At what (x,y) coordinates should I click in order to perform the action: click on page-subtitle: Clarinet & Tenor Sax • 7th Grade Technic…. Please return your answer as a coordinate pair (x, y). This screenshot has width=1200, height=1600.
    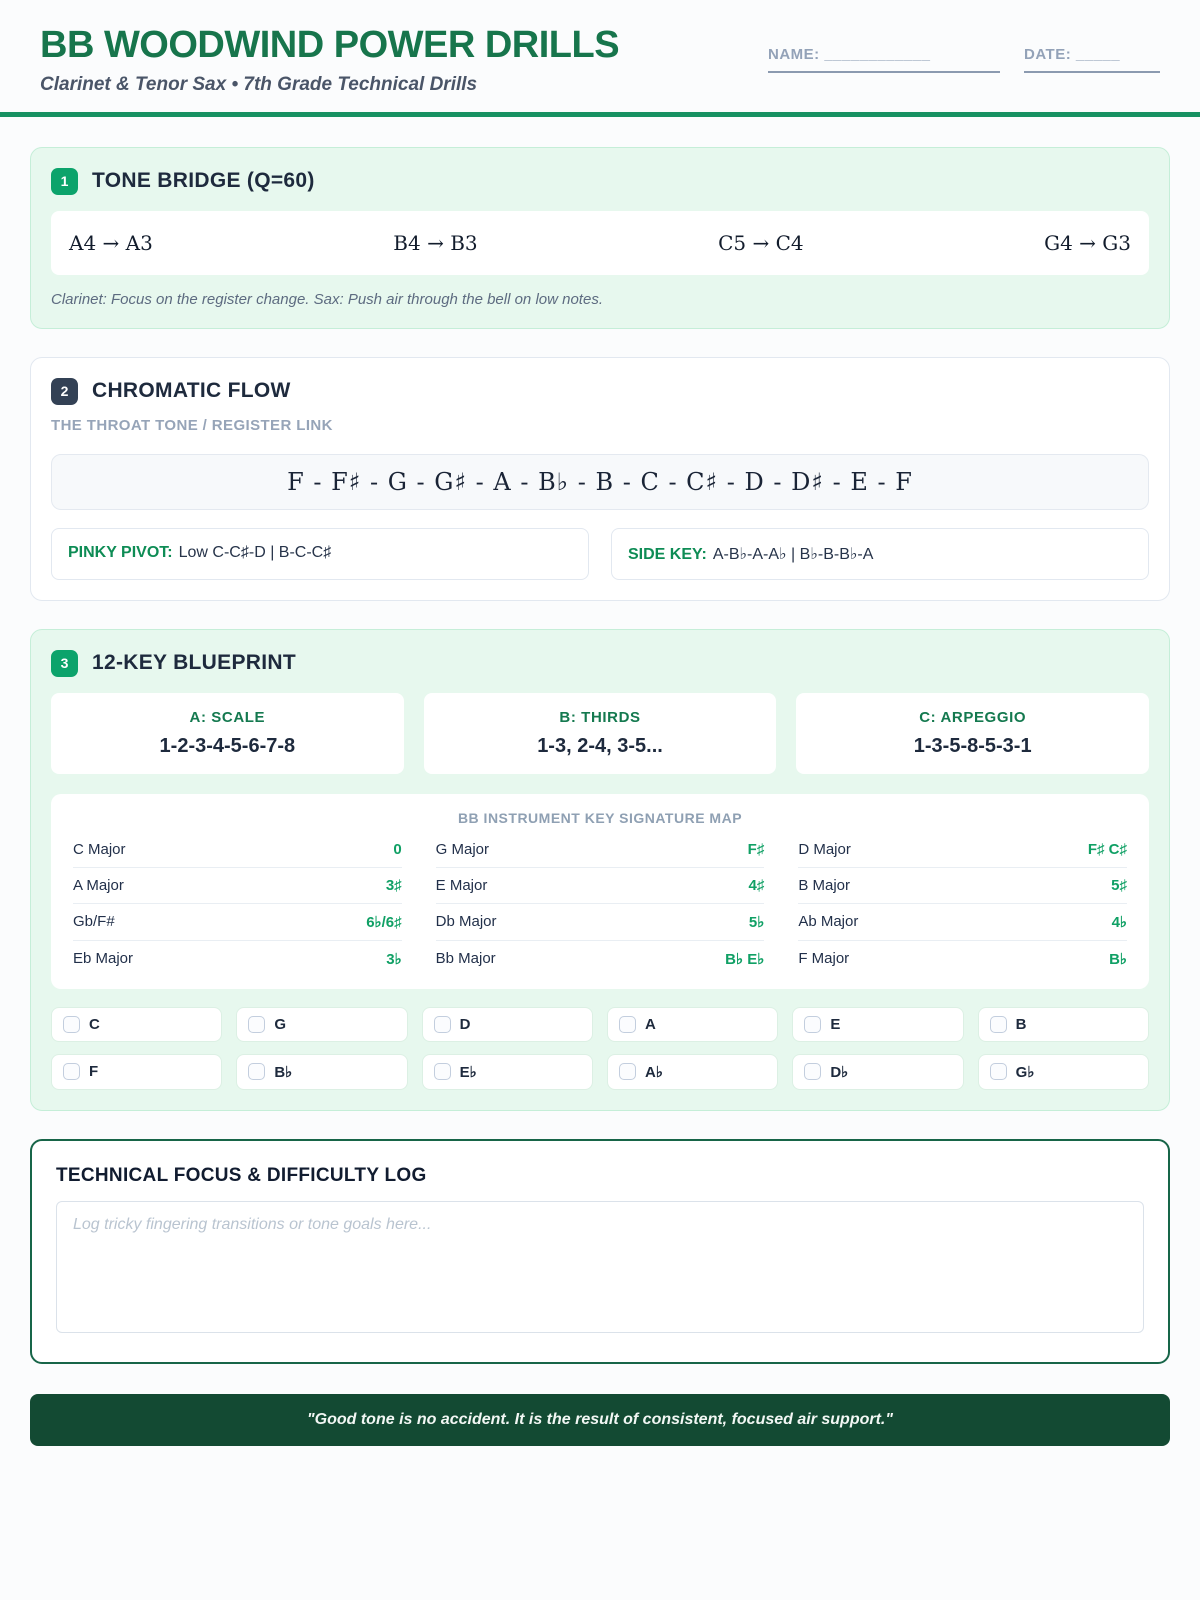
    Looking at the image, I should click on (259, 84).